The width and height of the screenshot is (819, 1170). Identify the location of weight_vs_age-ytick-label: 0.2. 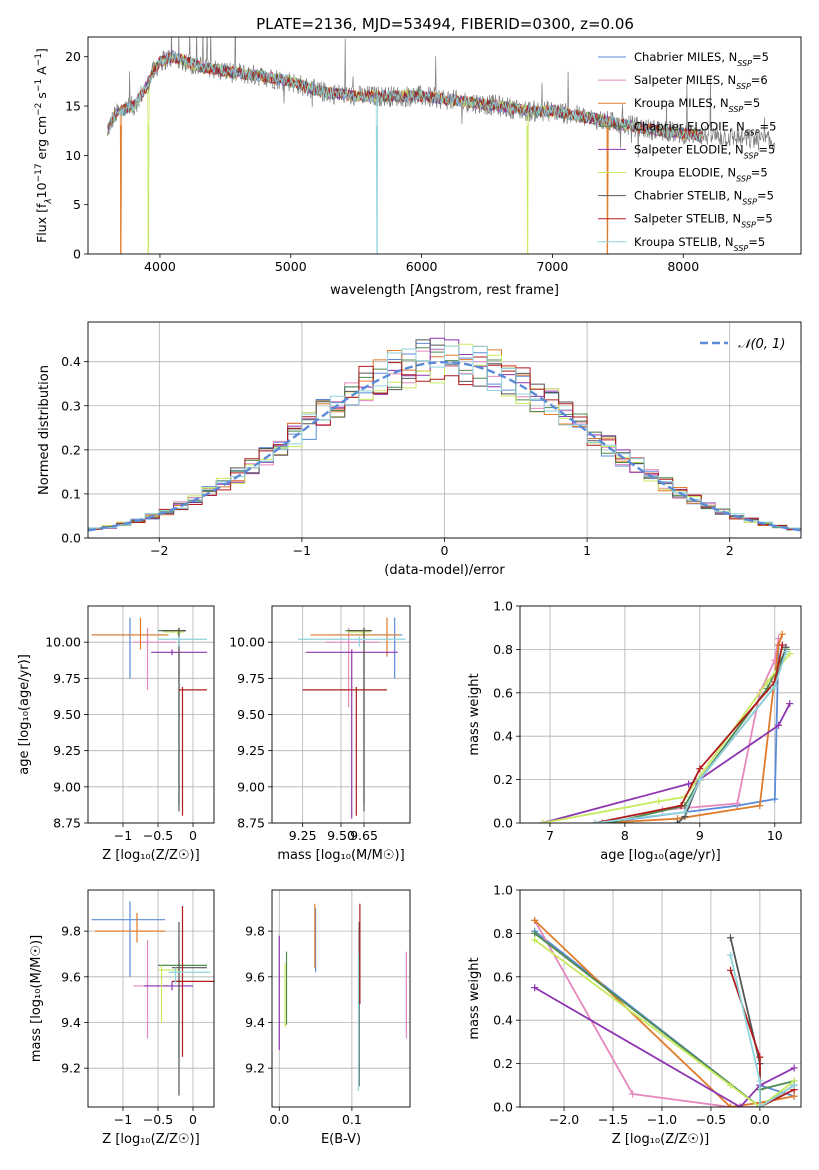
(503, 779).